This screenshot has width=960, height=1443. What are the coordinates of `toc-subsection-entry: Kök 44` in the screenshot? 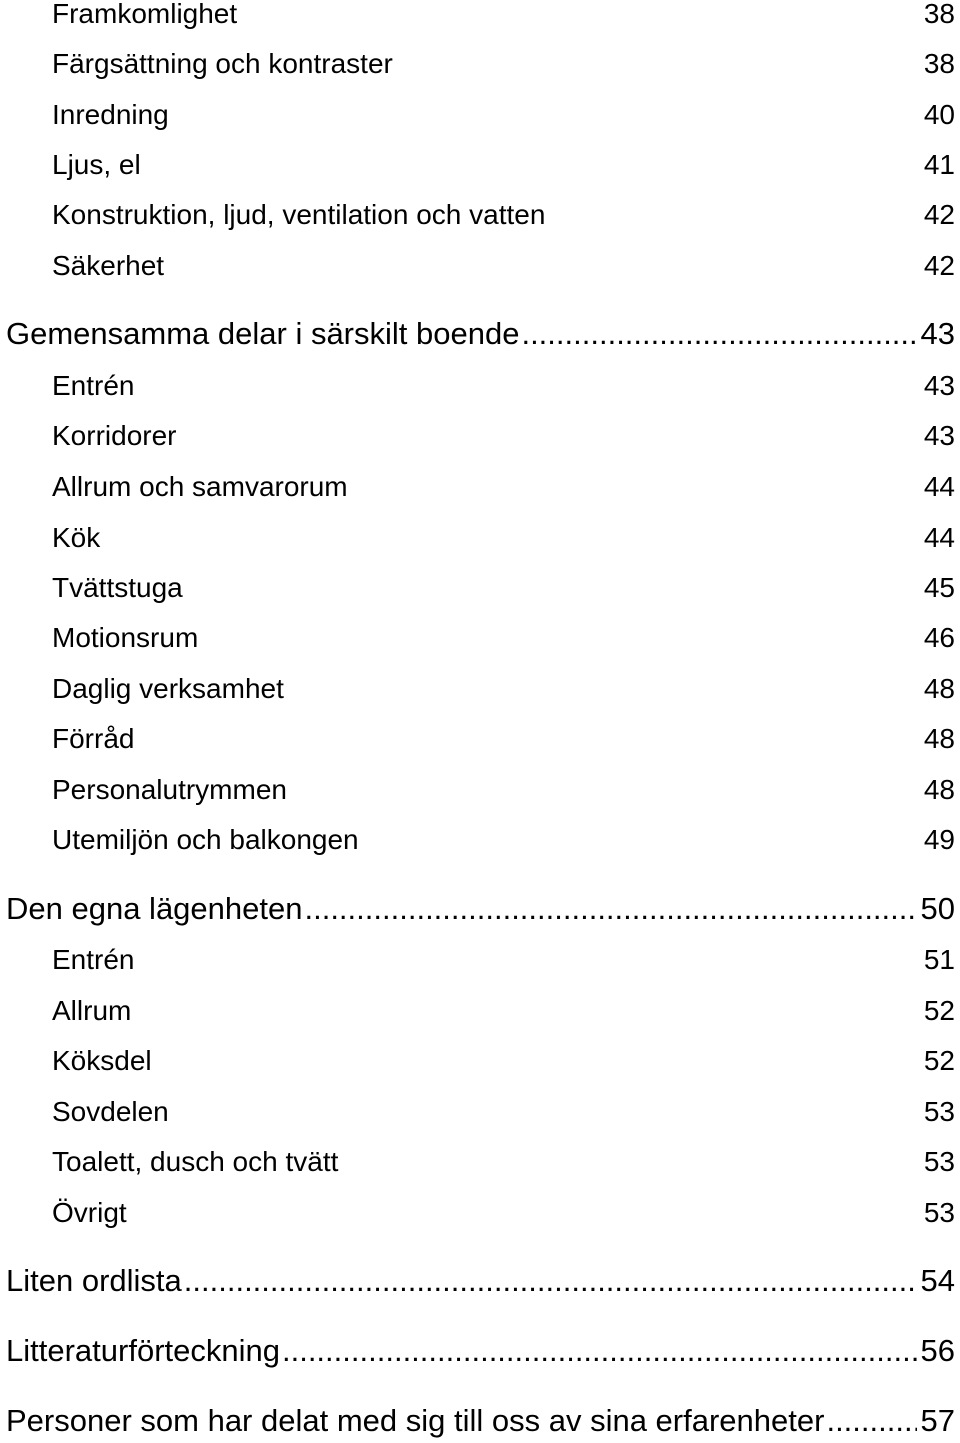 It's located at (503, 538).